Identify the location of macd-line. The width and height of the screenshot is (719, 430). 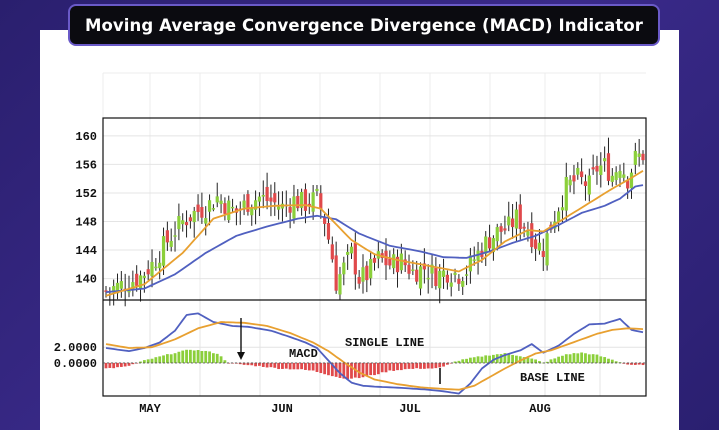
(374, 353).